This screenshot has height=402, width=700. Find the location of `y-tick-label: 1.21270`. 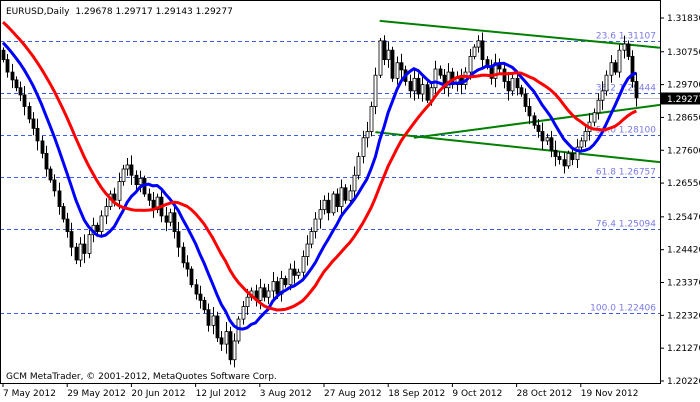

y-tick-label: 1.21270 is located at coordinates (683, 349).